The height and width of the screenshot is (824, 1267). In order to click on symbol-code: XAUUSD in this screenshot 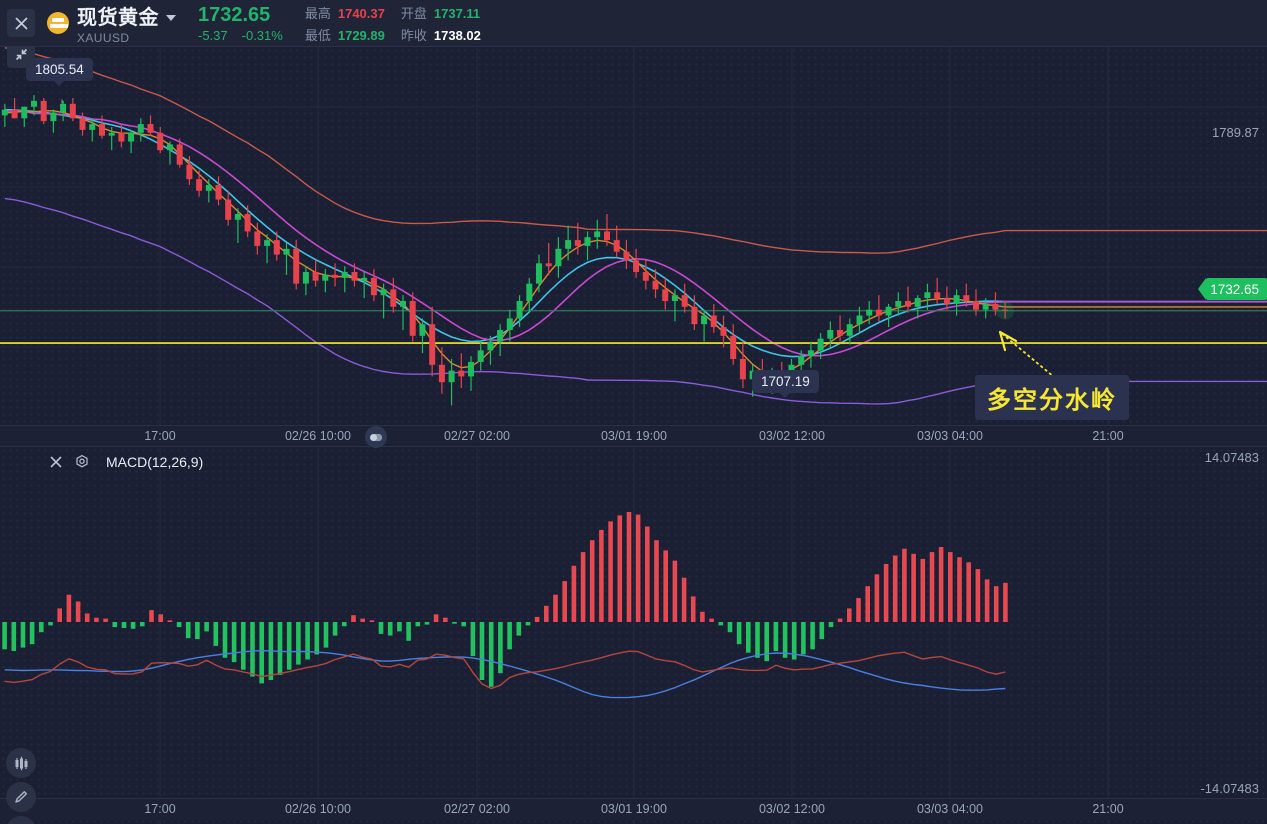, I will do `click(103, 38)`.